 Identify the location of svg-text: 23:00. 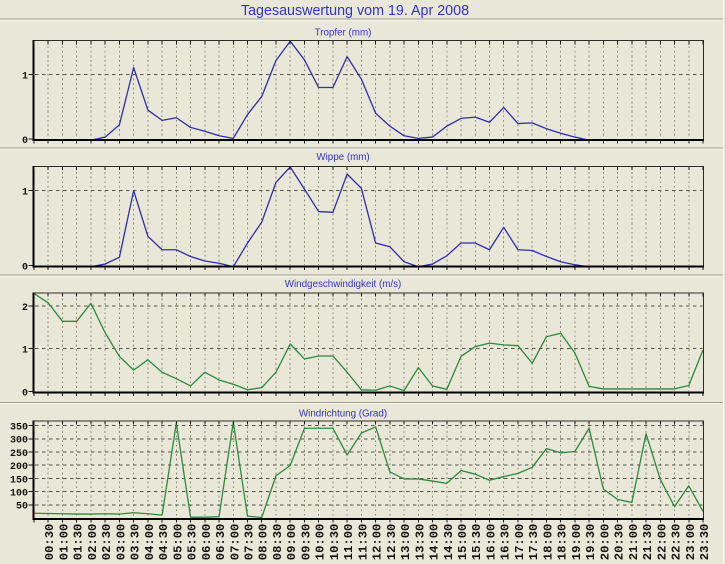
(691, 542).